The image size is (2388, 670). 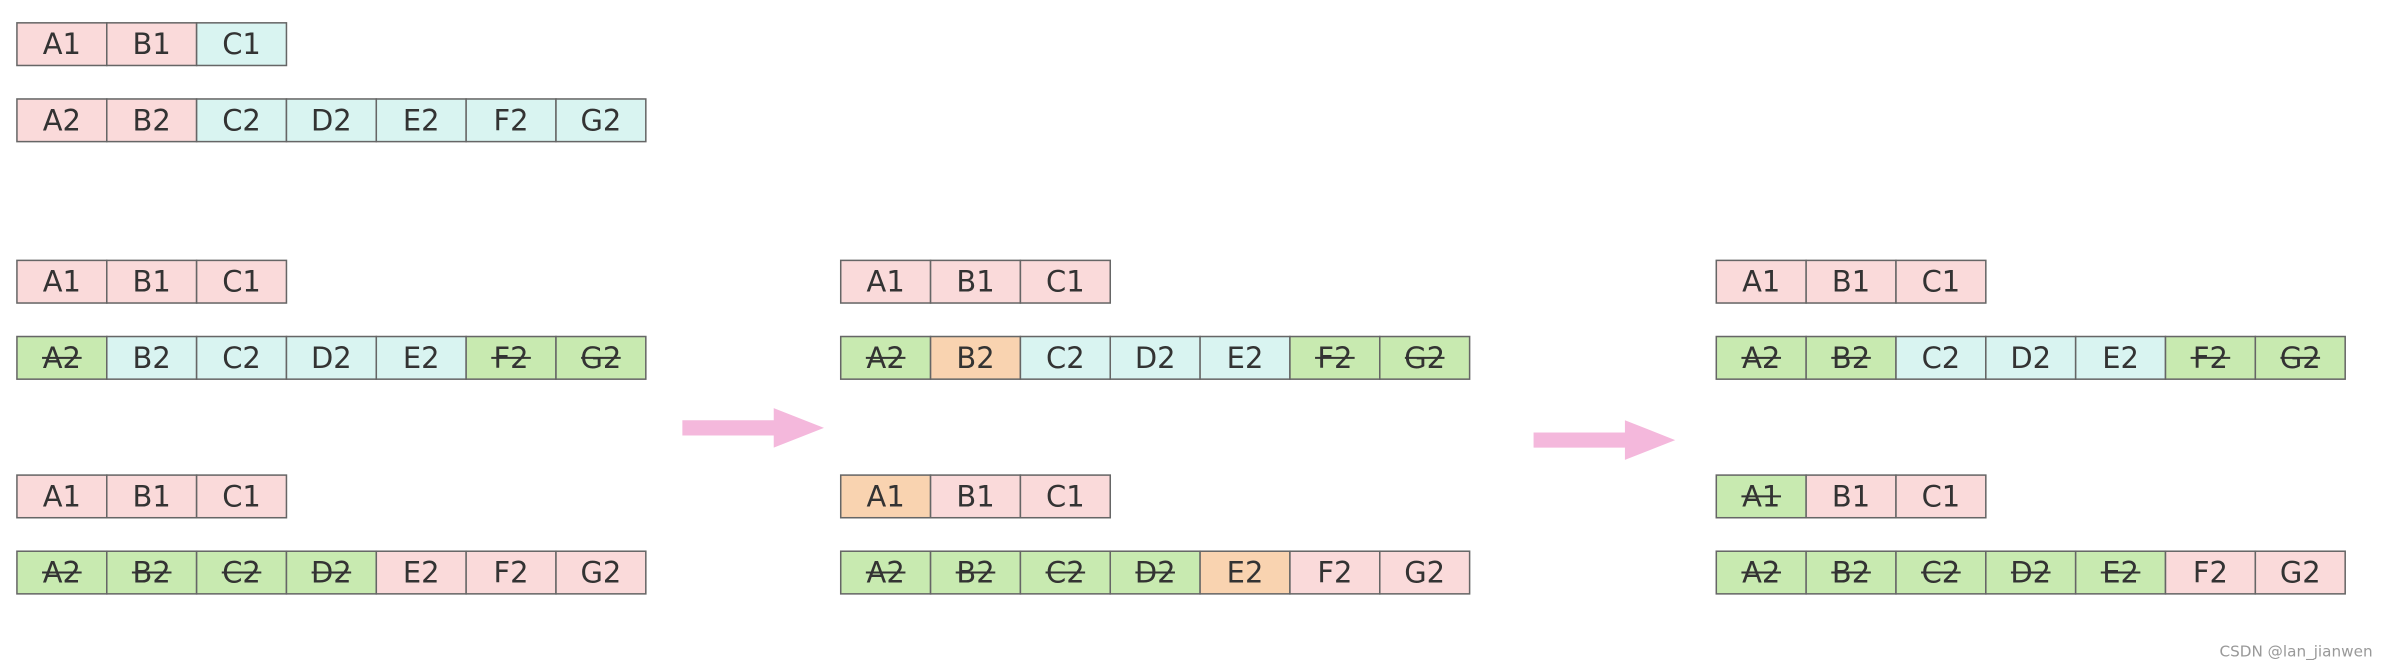 What do you see at coordinates (62, 120) in the screenshot?
I see `cell-label: A2` at bounding box center [62, 120].